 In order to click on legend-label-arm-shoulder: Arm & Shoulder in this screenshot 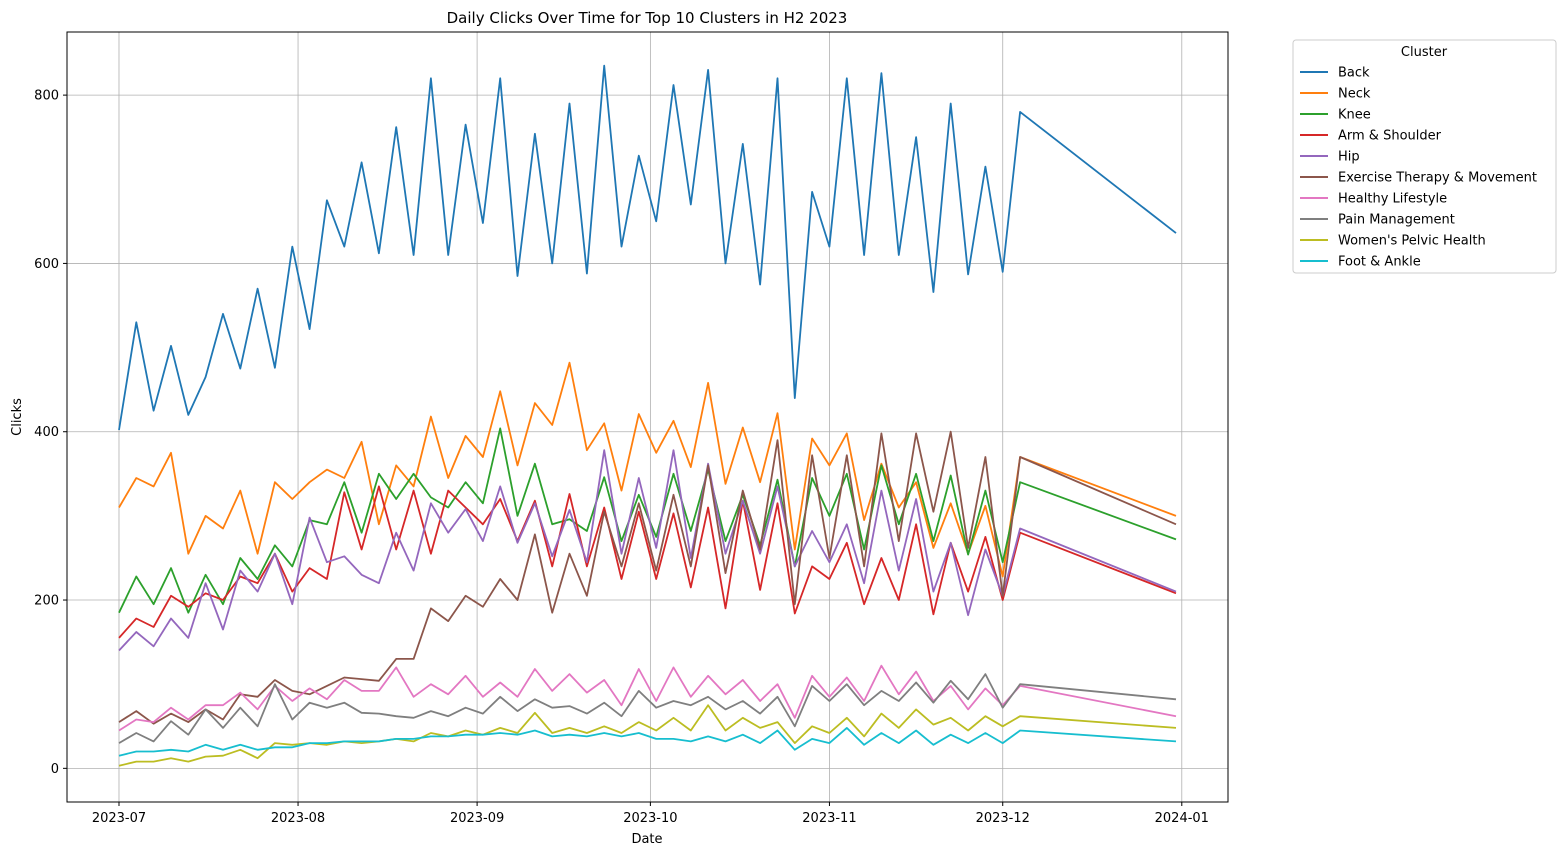, I will do `click(1390, 136)`.